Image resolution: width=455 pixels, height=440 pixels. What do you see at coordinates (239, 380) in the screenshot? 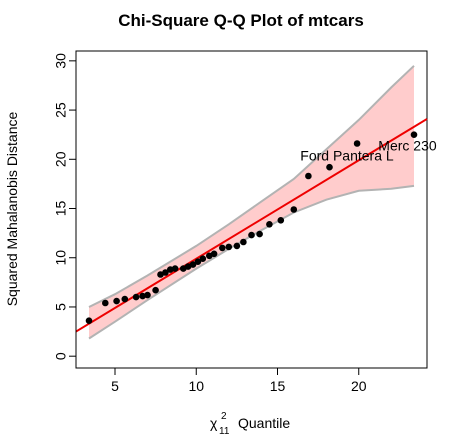
I see `x-axis: 5 10 15 20` at bounding box center [239, 380].